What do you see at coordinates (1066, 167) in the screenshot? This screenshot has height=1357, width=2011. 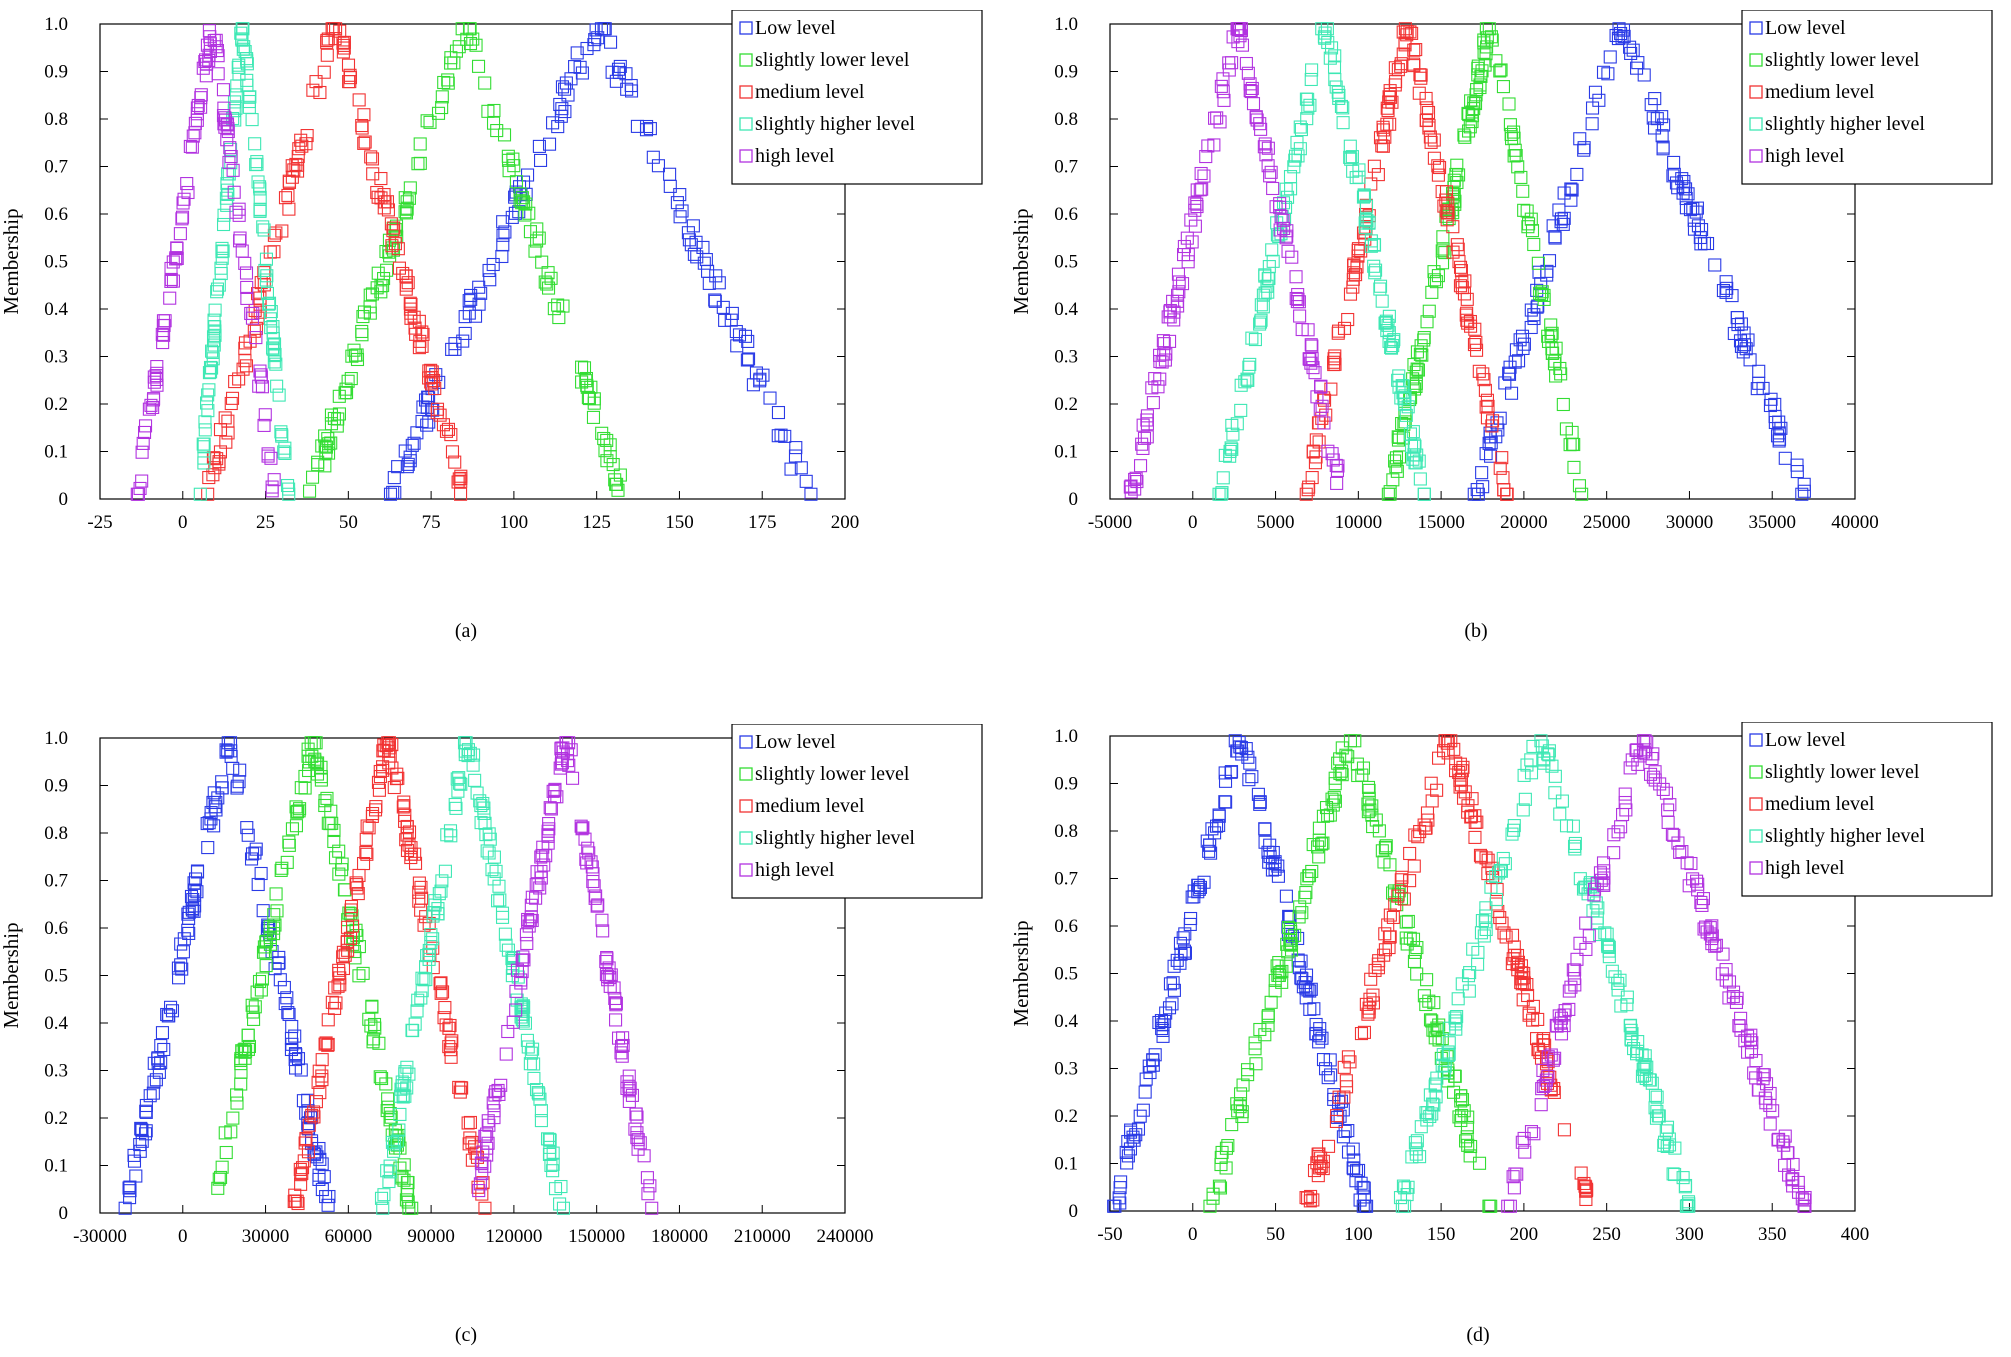 I see `y-tick-label: 0.7` at bounding box center [1066, 167].